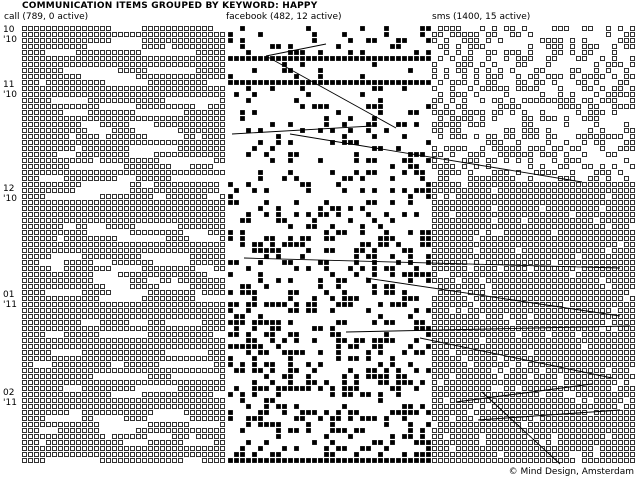  I want to click on month-label-nov-2010: 11 '10, so click(10, 90).